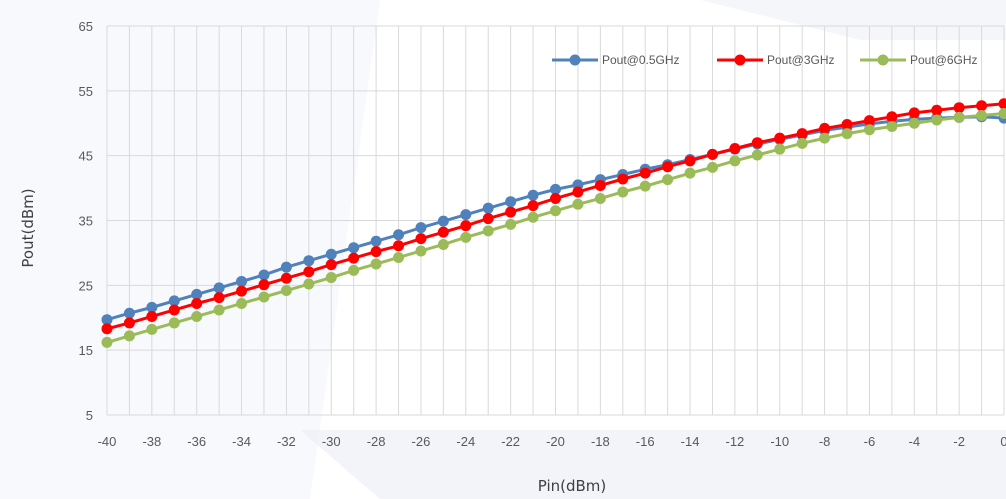 This screenshot has width=1006, height=499. I want to click on x-tick-label: -10, so click(779, 441).